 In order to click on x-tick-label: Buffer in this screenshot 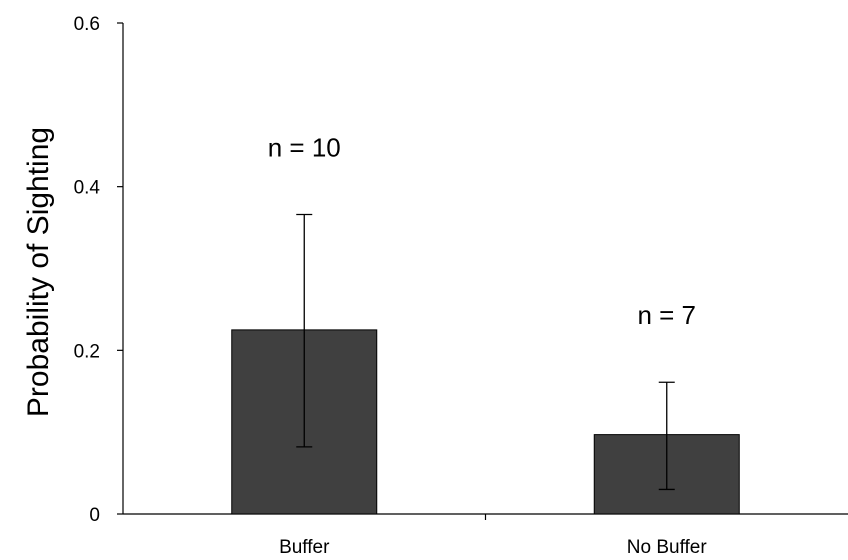, I will do `click(304, 547)`.